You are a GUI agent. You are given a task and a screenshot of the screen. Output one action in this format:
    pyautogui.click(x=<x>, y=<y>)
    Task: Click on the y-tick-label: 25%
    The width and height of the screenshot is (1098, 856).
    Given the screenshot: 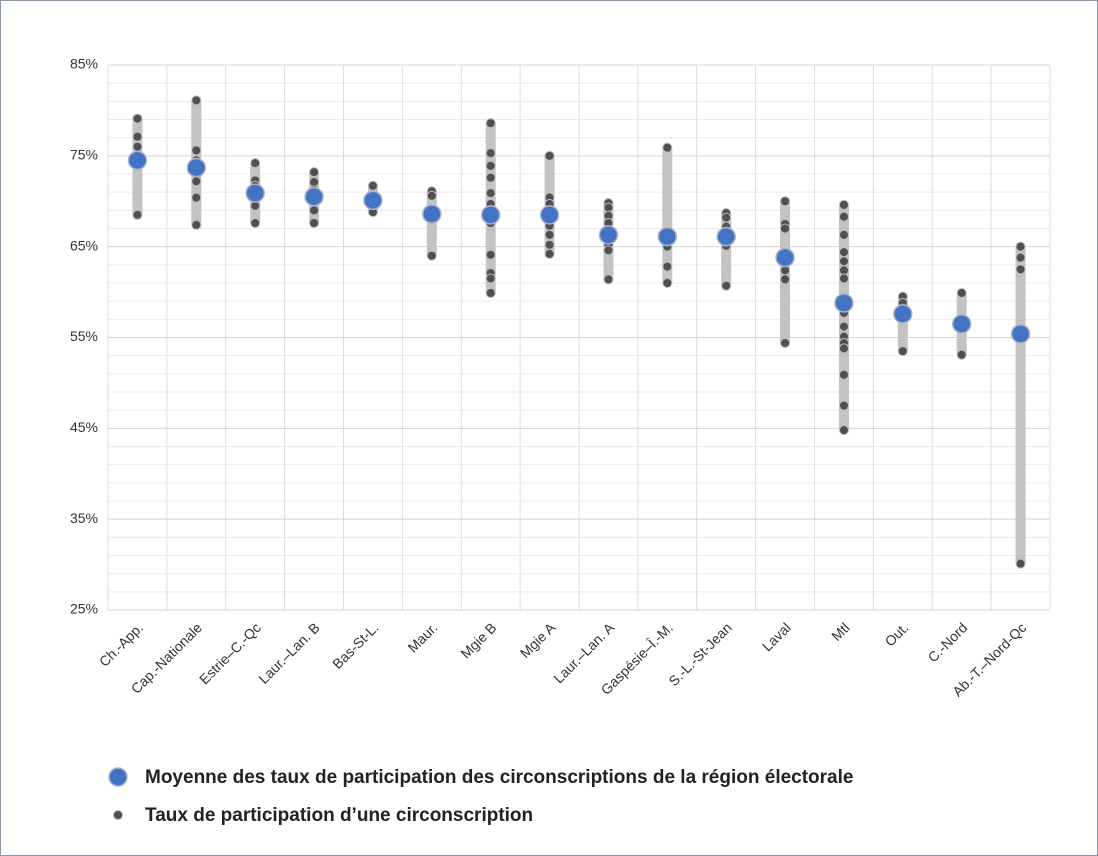 What is the action you would take?
    pyautogui.click(x=84, y=609)
    